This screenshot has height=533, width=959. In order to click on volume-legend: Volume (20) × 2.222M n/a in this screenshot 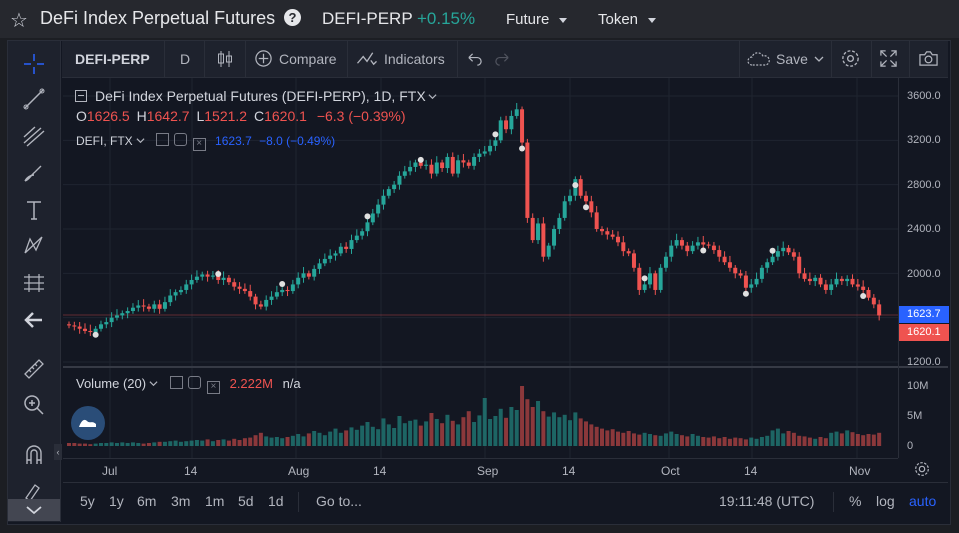, I will do `click(188, 385)`.